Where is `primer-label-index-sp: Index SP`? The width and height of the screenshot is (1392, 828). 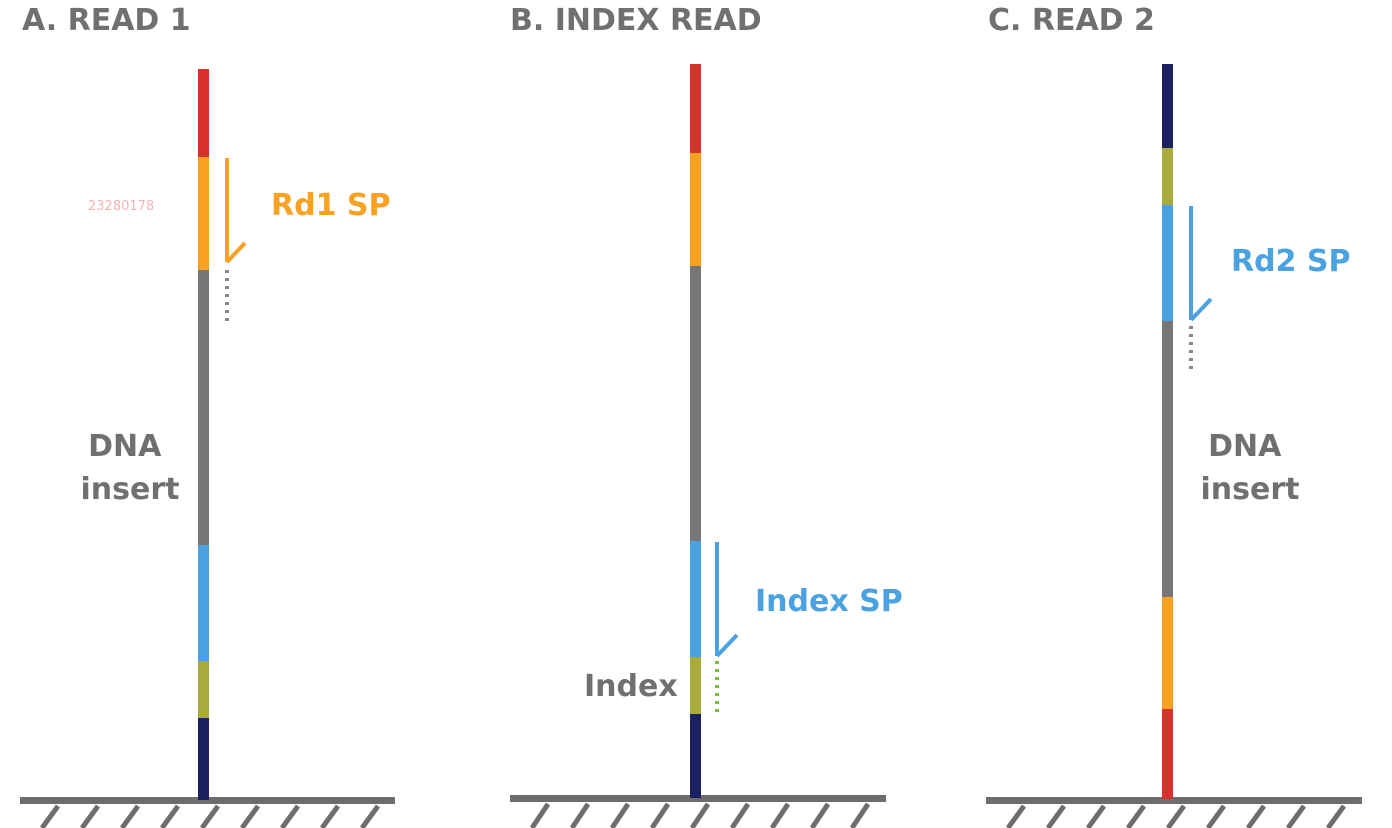 primer-label-index-sp: Index SP is located at coordinates (829, 601).